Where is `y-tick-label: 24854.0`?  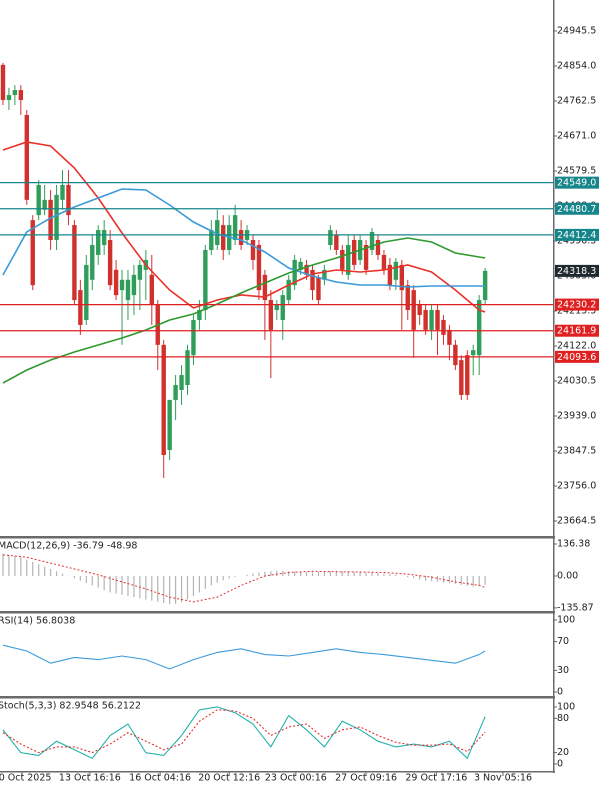 y-tick-label: 24854.0 is located at coordinates (576, 65).